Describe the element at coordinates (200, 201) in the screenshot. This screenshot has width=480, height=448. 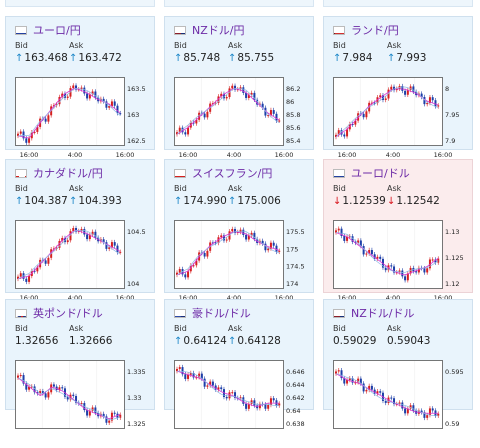
I see `bid-value: ↑174.990` at that location.